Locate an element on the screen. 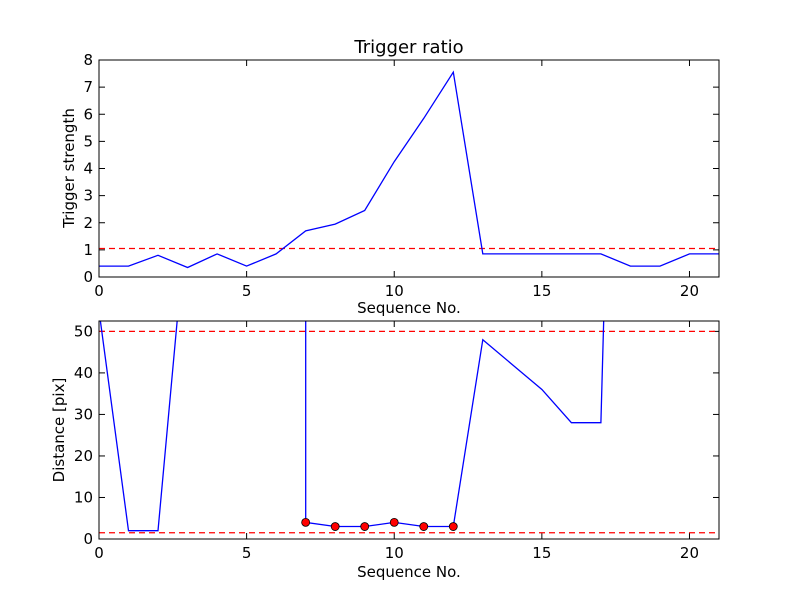 The image size is (800, 600). chart-top-x-label: Sequence No. is located at coordinates (409, 308).